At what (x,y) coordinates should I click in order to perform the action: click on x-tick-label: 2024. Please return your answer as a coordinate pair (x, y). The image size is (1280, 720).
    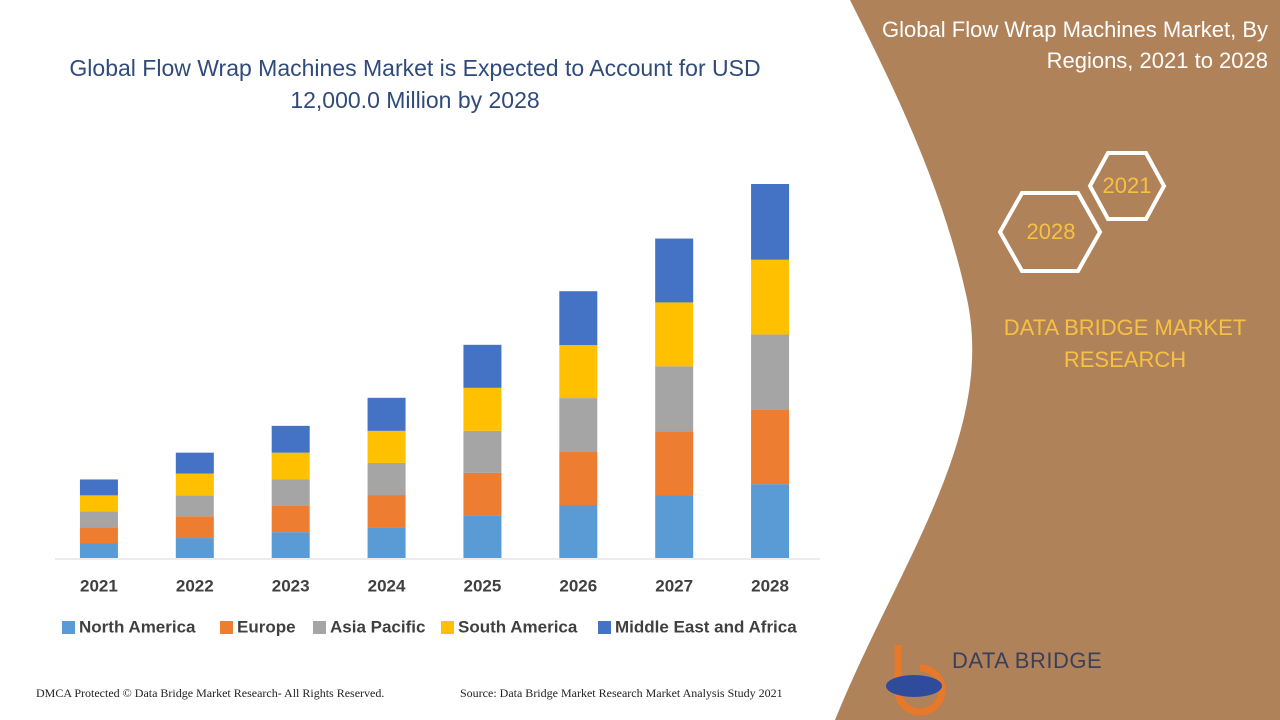
    Looking at the image, I should click on (387, 585).